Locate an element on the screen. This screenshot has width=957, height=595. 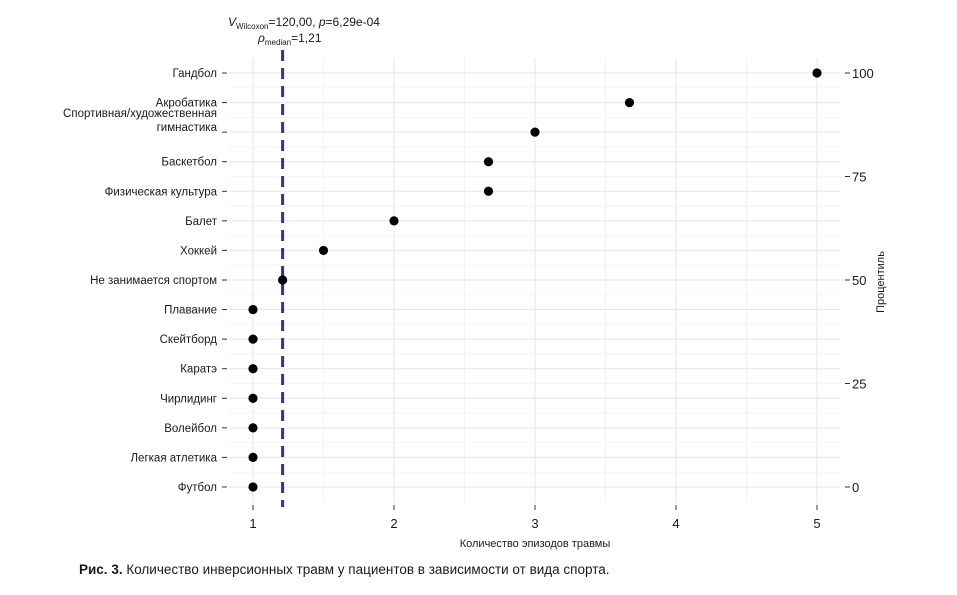
category-label: Не занимается спортом is located at coordinates (153, 281).